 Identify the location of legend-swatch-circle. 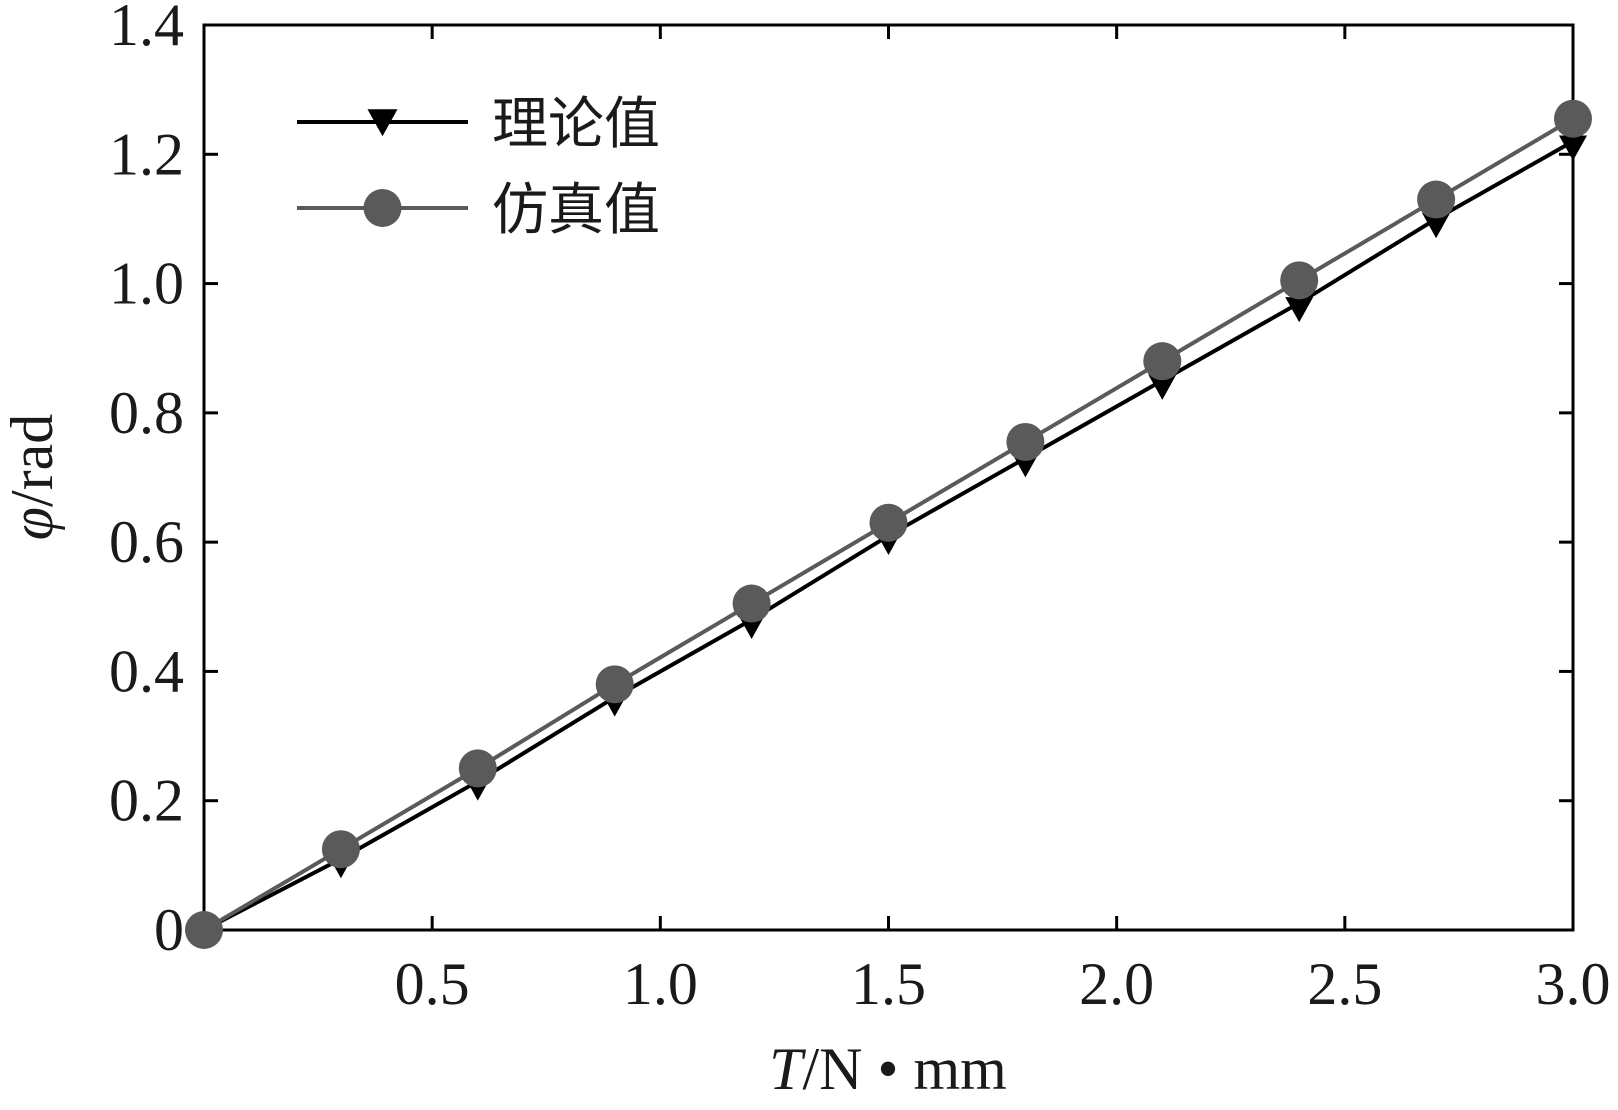
(382, 208).